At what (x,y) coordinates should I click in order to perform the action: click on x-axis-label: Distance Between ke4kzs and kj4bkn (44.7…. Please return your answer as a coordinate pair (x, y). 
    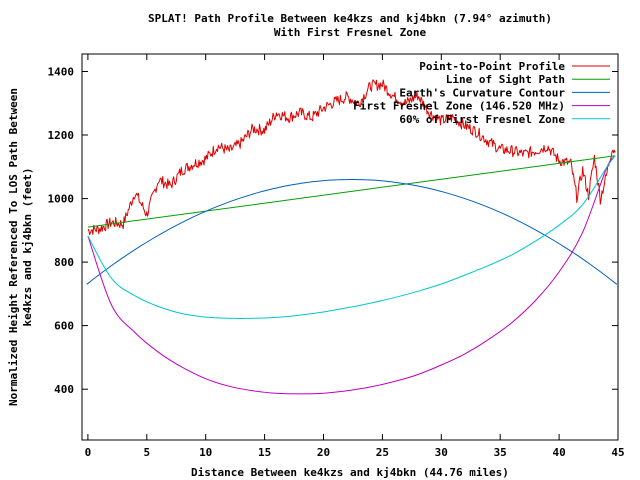
    Looking at the image, I should click on (350, 472).